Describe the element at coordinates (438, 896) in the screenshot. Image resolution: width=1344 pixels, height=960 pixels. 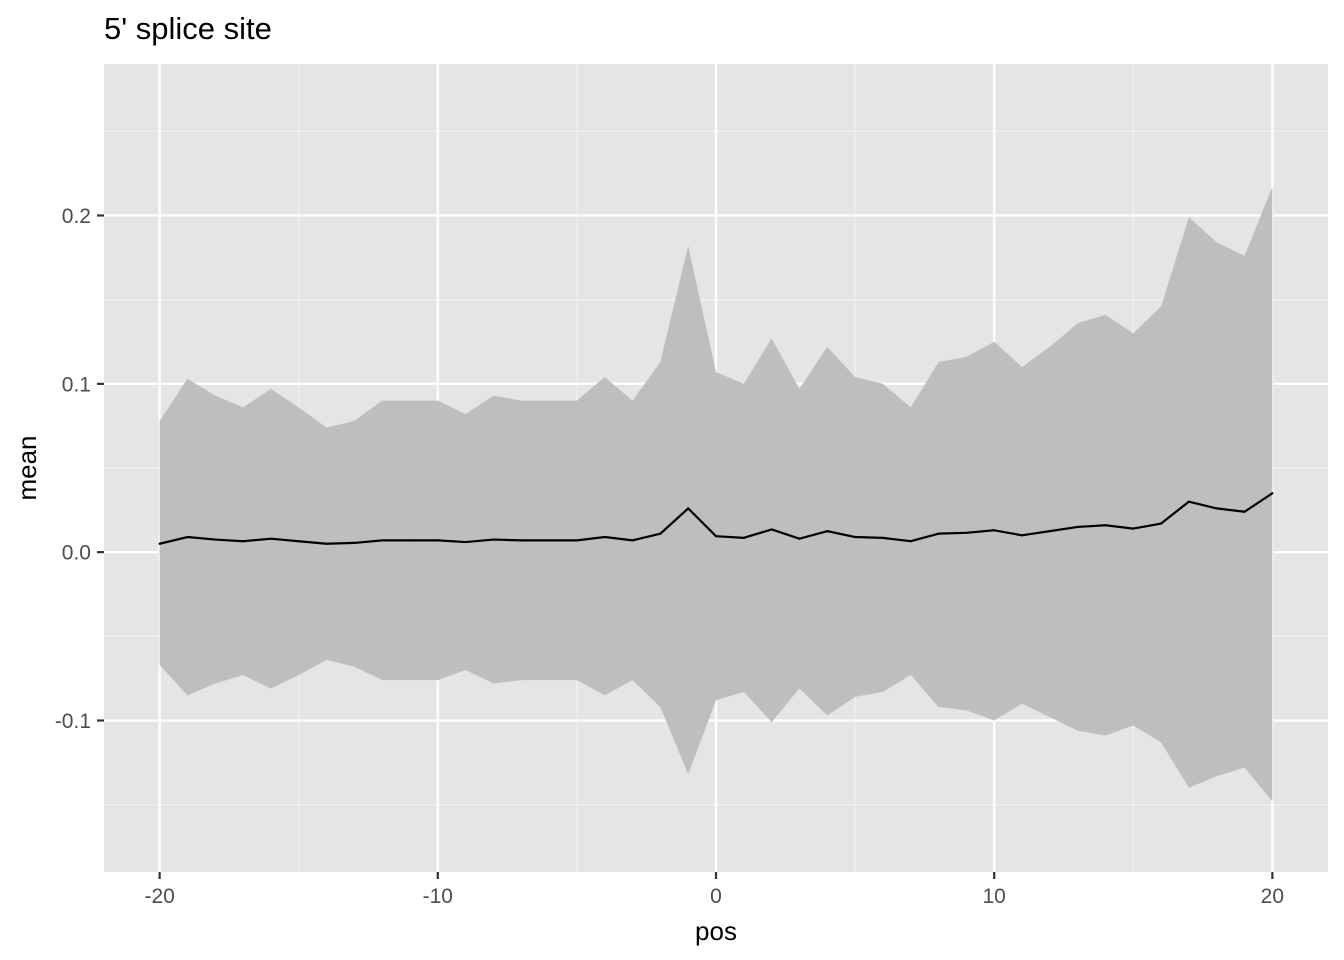
I see `x-tick-label: -10` at that location.